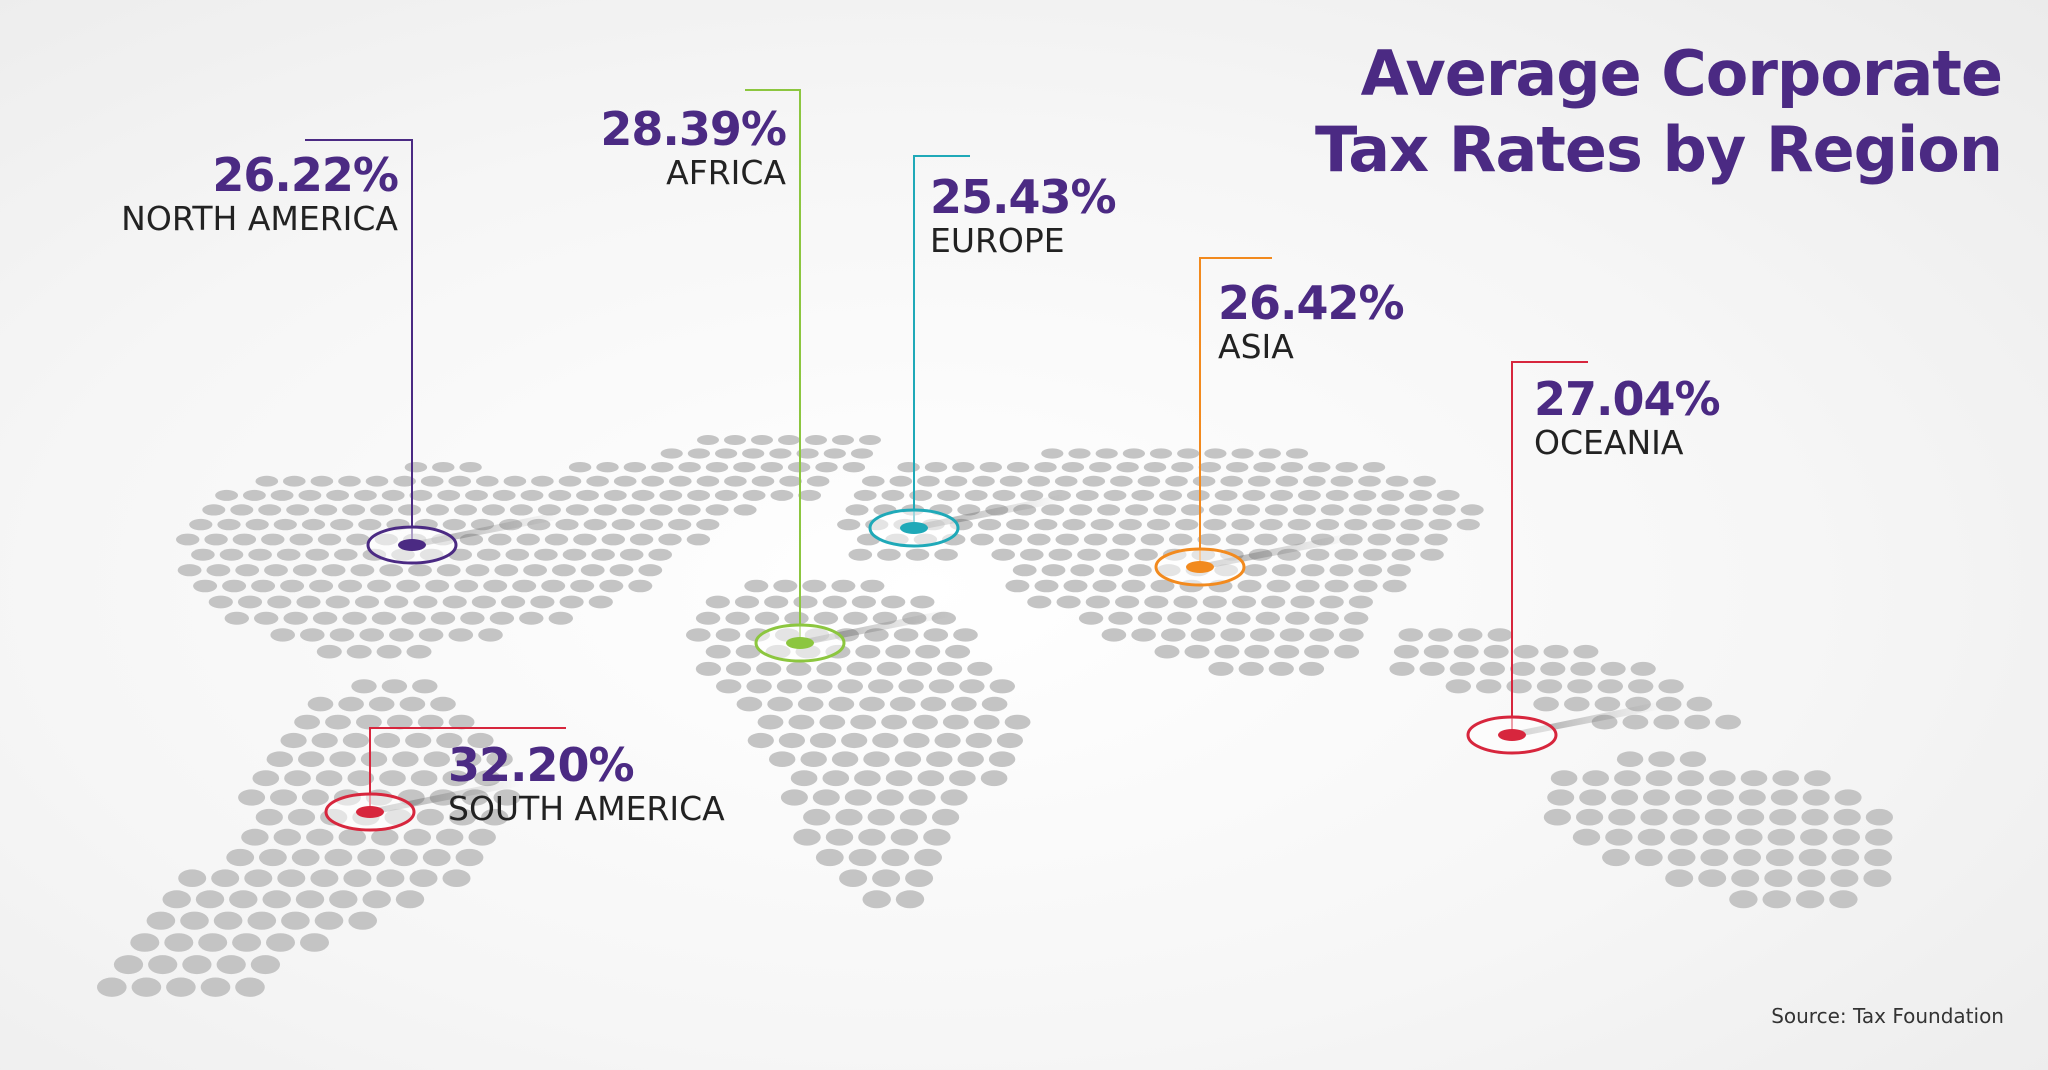 The image size is (2048, 1070). I want to click on value-south-america: 32.20%, so click(541, 765).